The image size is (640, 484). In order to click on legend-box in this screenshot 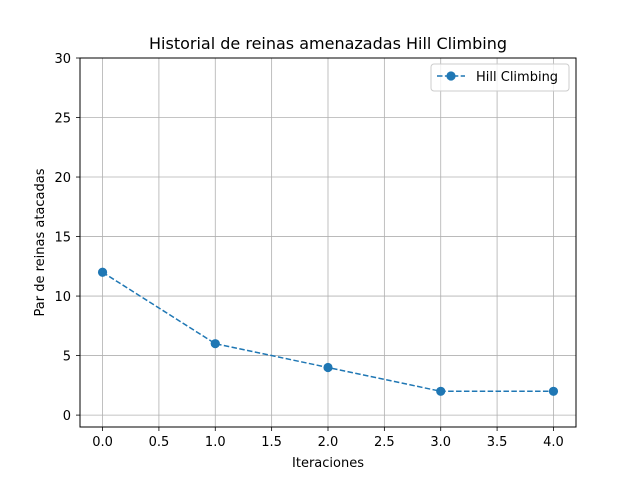, I will do `click(500, 77)`.